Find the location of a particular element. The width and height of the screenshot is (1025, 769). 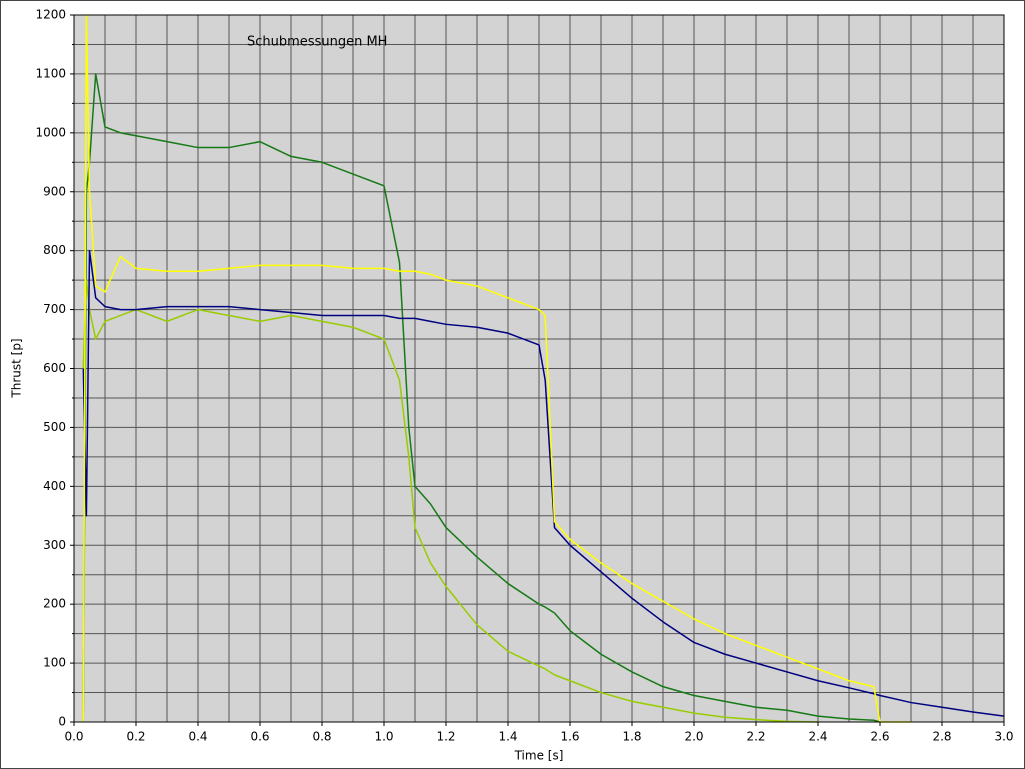

x-tick-label: 2.6 is located at coordinates (879, 737).